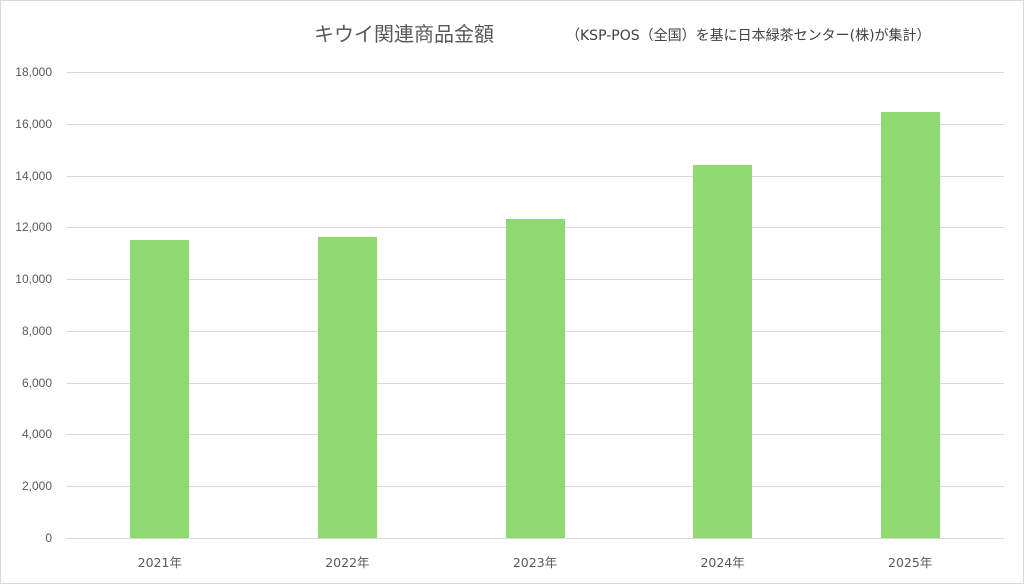  Describe the element at coordinates (33, 227) in the screenshot. I see `y-tick-label: 12,000` at that location.